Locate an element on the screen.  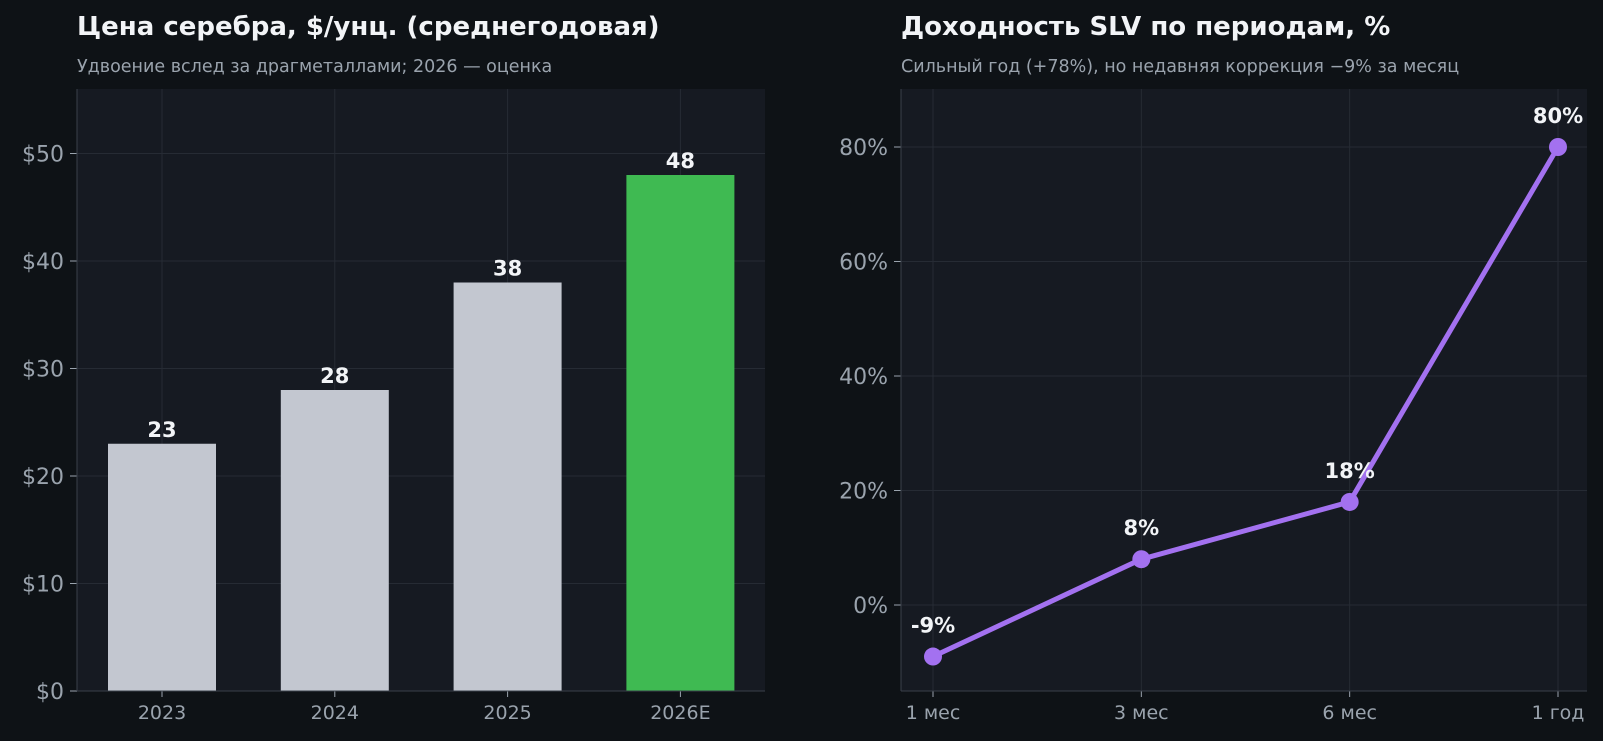
price-ytick-label-5: $50 is located at coordinates (43, 155).